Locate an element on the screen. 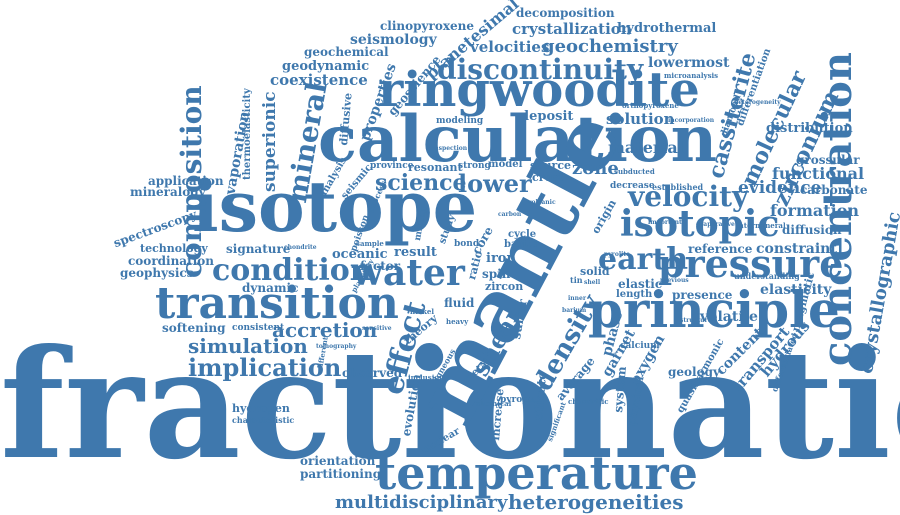  word-tin: tin is located at coordinates (576, 280).